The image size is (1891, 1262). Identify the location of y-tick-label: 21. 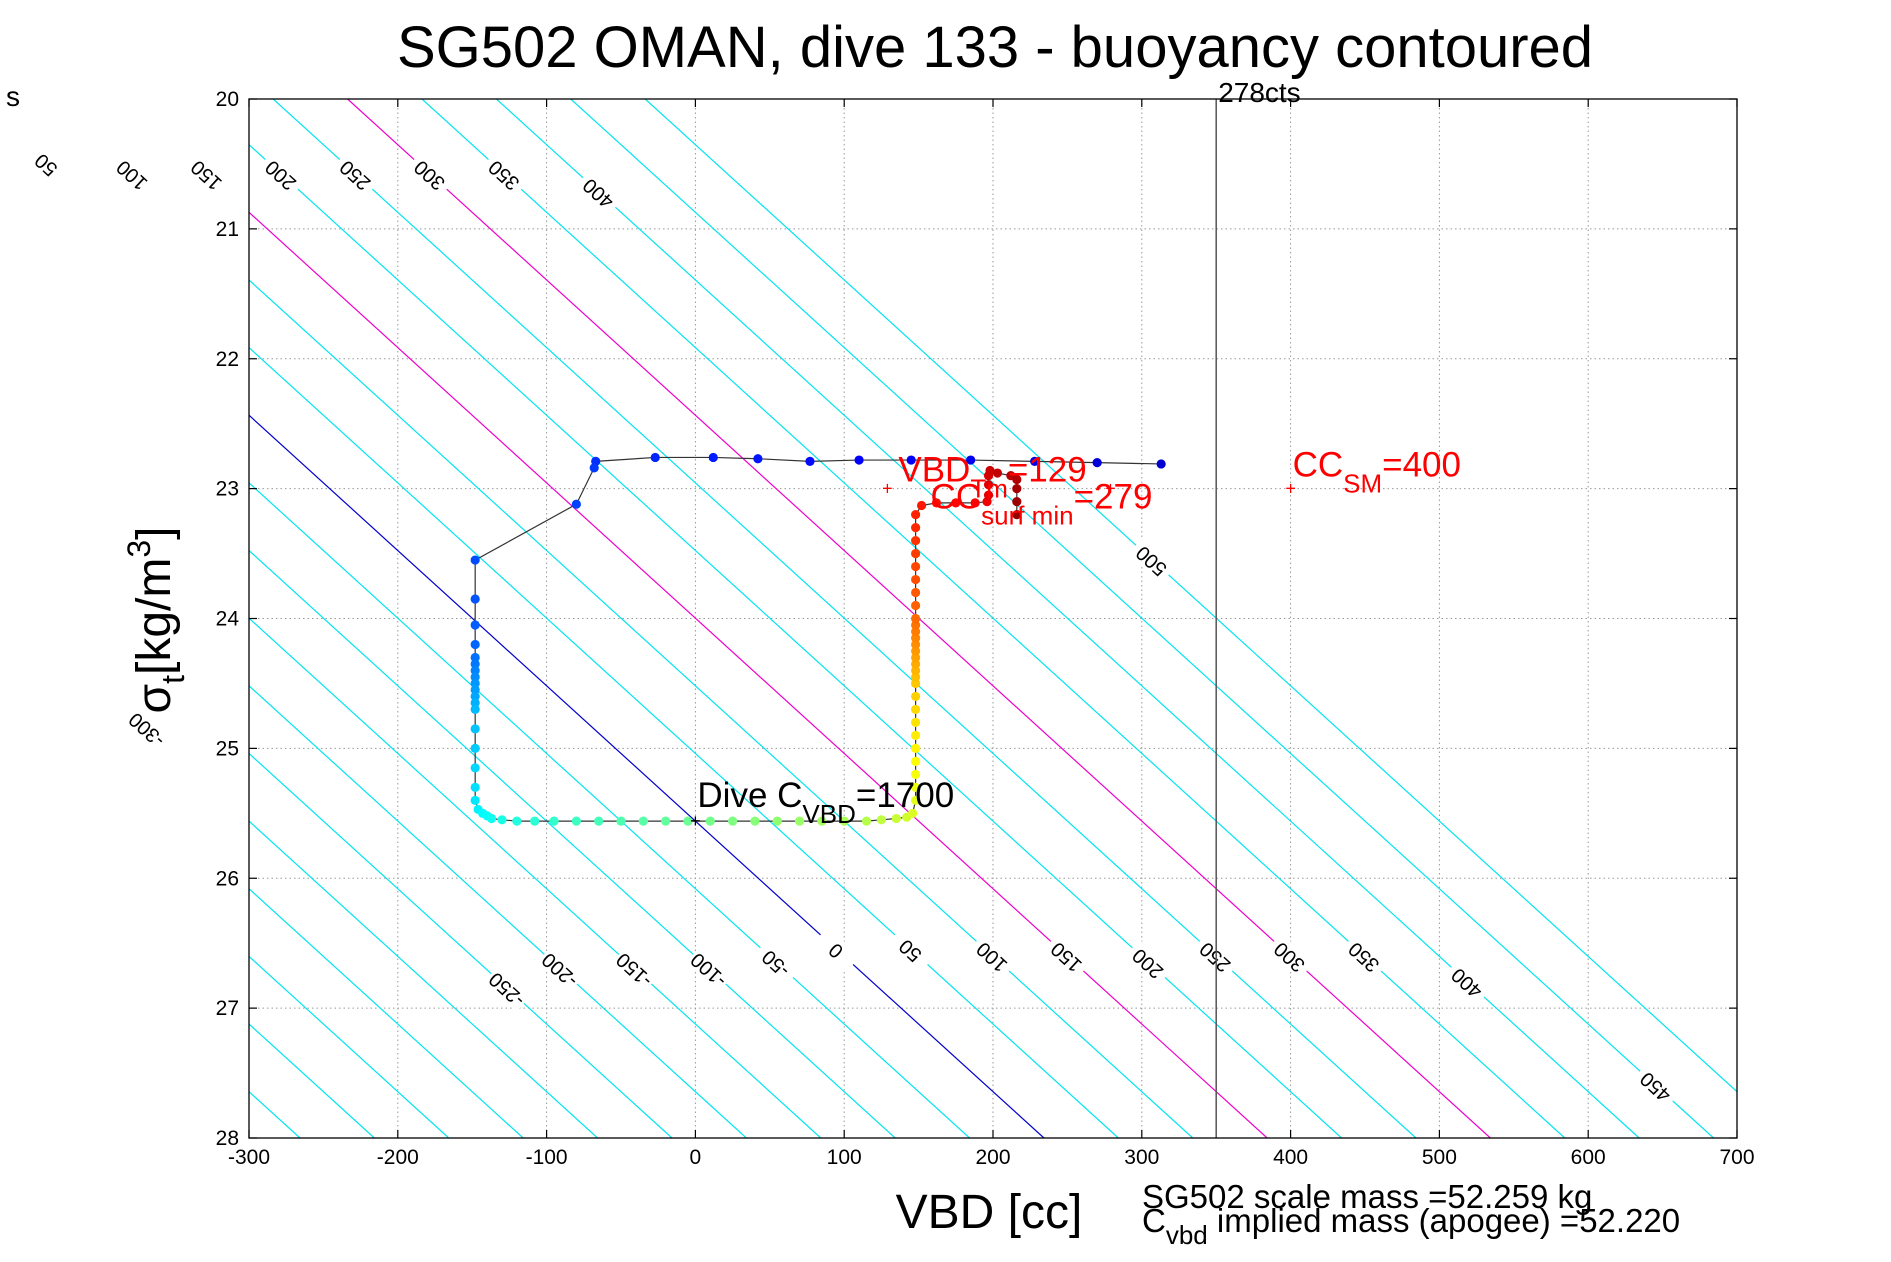
(227, 229).